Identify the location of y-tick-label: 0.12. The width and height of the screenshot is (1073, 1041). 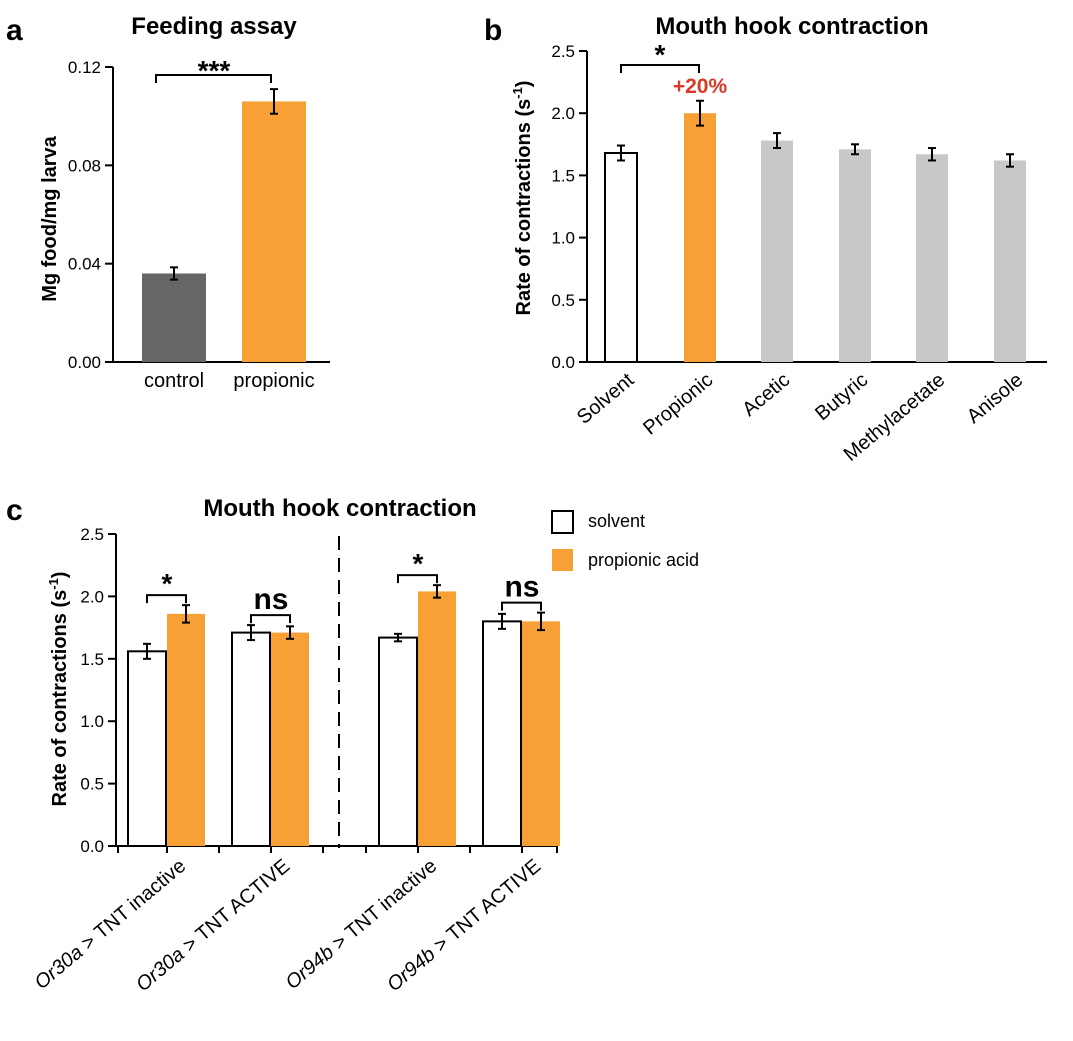
(84, 67).